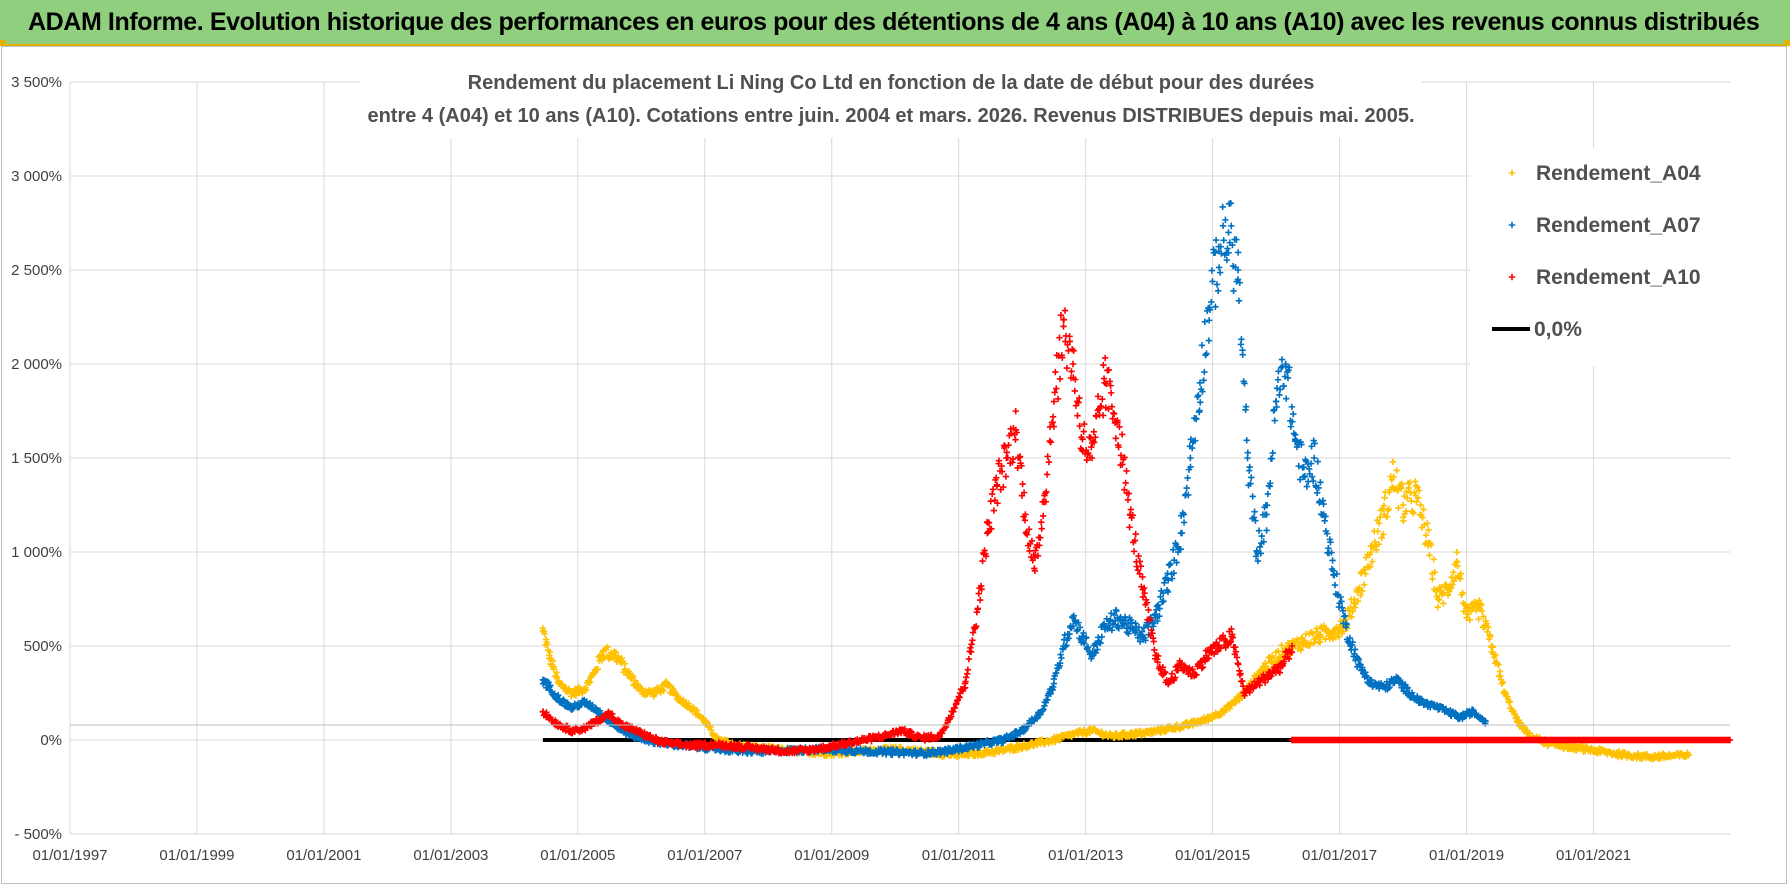 Image resolution: width=1790 pixels, height=886 pixels. I want to click on y-tick-label: 2 500%, so click(36, 270).